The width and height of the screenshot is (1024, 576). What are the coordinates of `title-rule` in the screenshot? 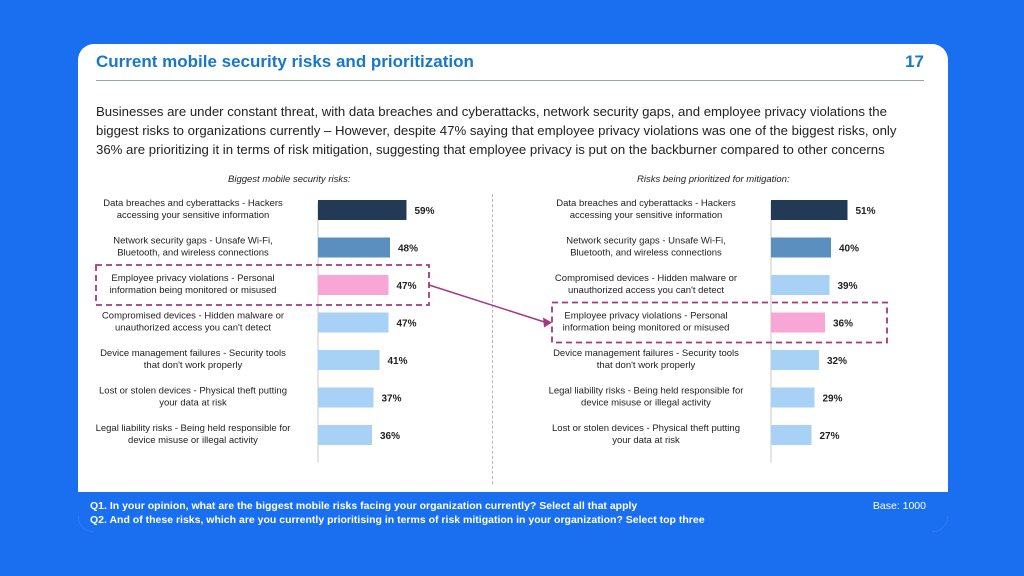 It's located at (510, 80).